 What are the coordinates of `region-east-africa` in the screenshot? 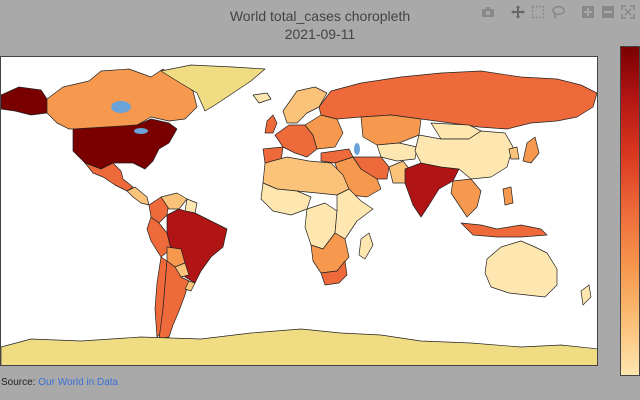 It's located at (354, 214).